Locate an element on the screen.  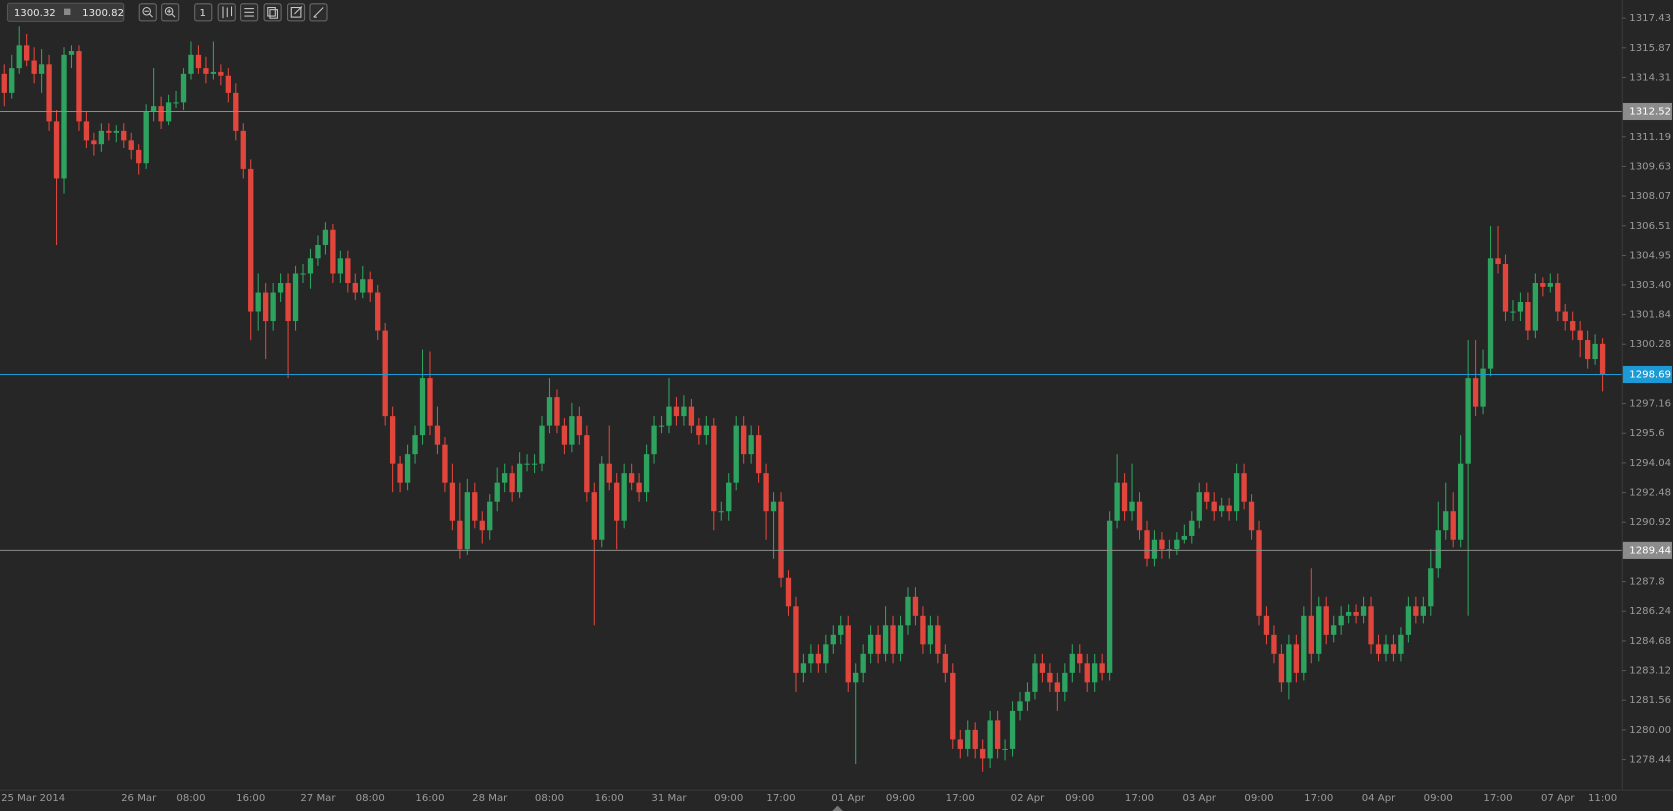
x-tick-label: 03 Apr is located at coordinates (1199, 798).